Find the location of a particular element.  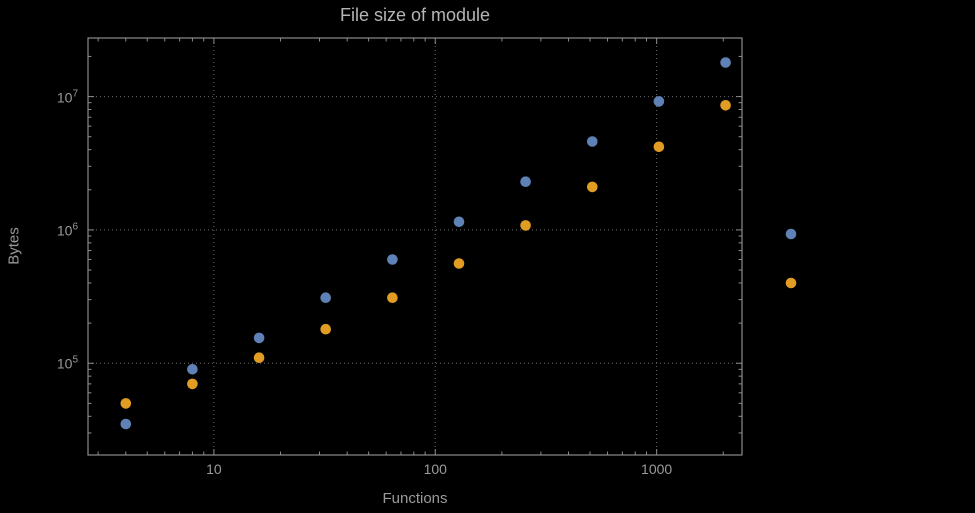

x-tick-label: 100 is located at coordinates (435, 469).